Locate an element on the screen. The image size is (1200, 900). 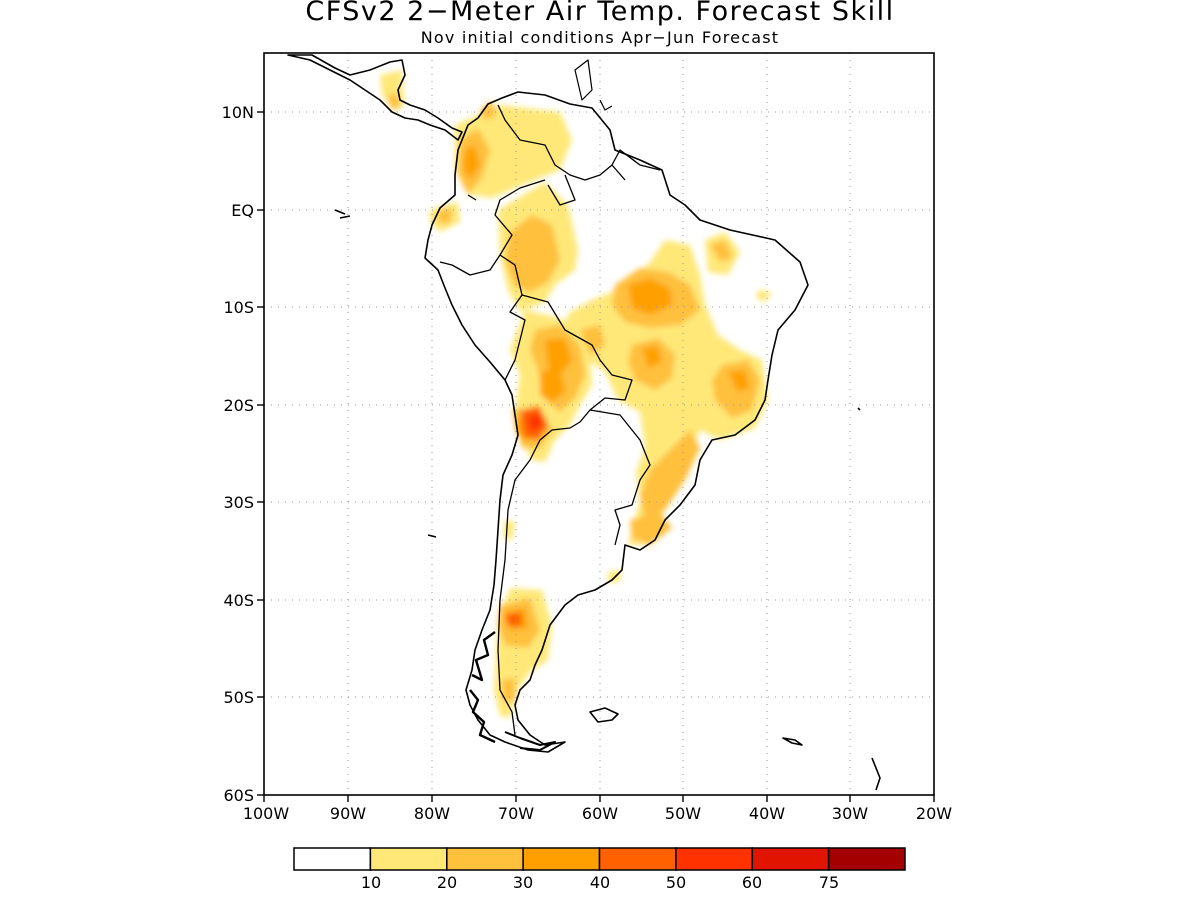
lon-label: 40W is located at coordinates (767, 813).